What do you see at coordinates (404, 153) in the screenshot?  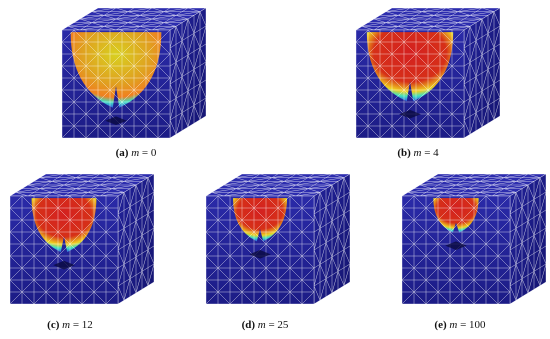 I see `caption-tag: (b)` at bounding box center [404, 153].